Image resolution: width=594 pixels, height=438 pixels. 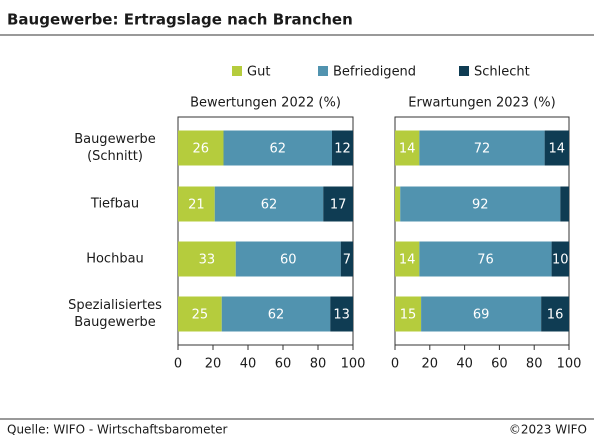 I want to click on category-label: Hochbau, so click(x=115, y=259).